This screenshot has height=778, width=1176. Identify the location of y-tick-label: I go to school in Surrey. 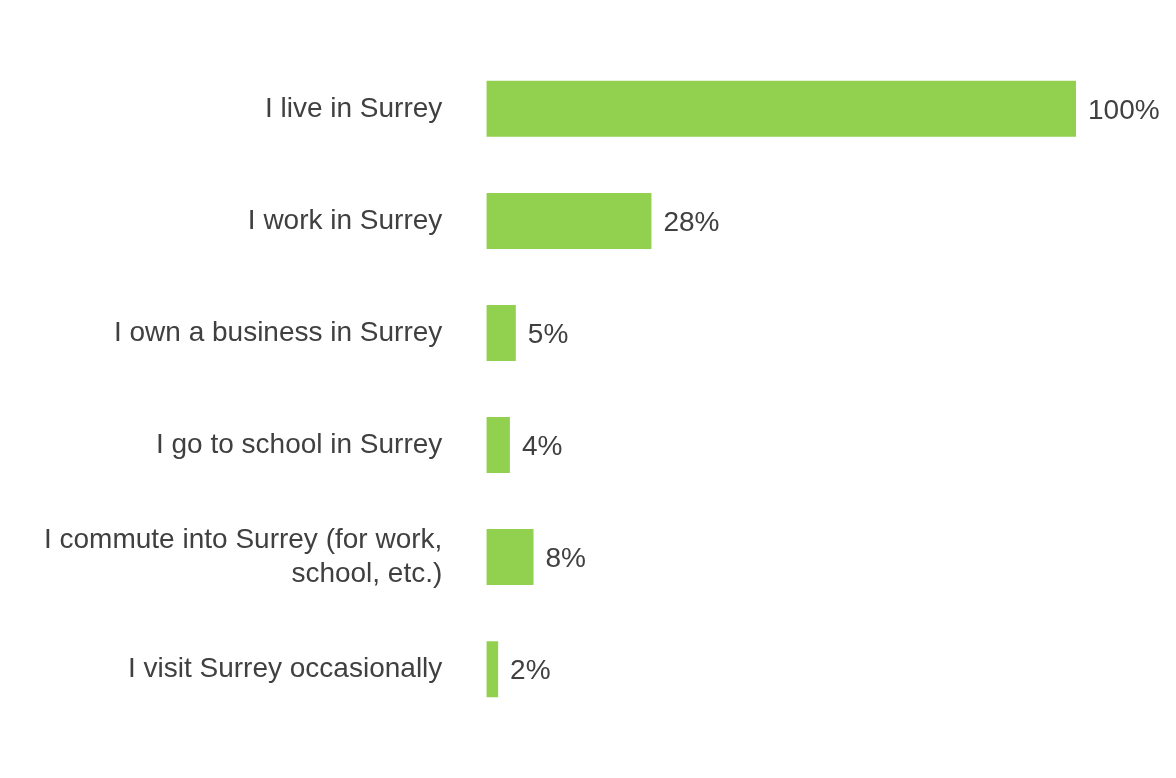
(299, 443).